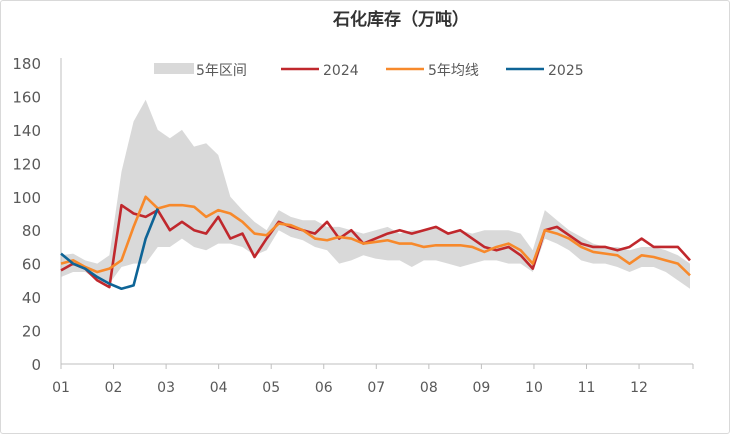 This screenshot has height=434, width=730. What do you see at coordinates (341, 71) in the screenshot?
I see `legend-label: 2024` at bounding box center [341, 71].